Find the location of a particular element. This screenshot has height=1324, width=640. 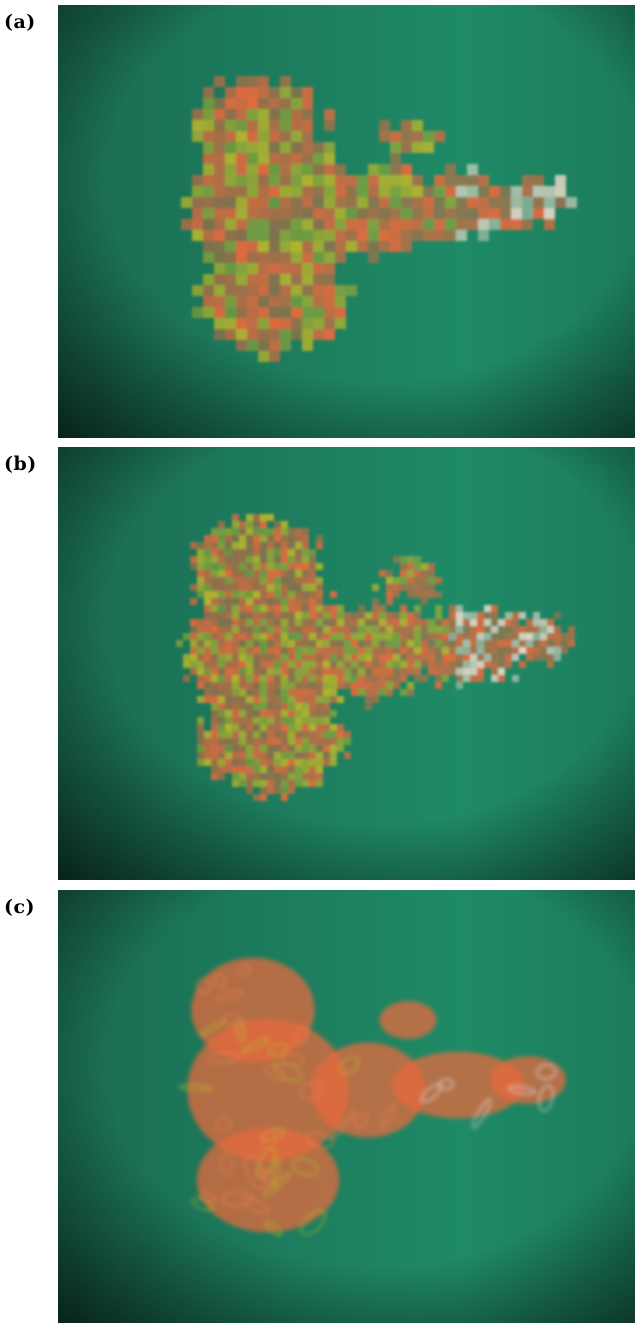

panel-label: (a) is located at coordinates (20, 22).